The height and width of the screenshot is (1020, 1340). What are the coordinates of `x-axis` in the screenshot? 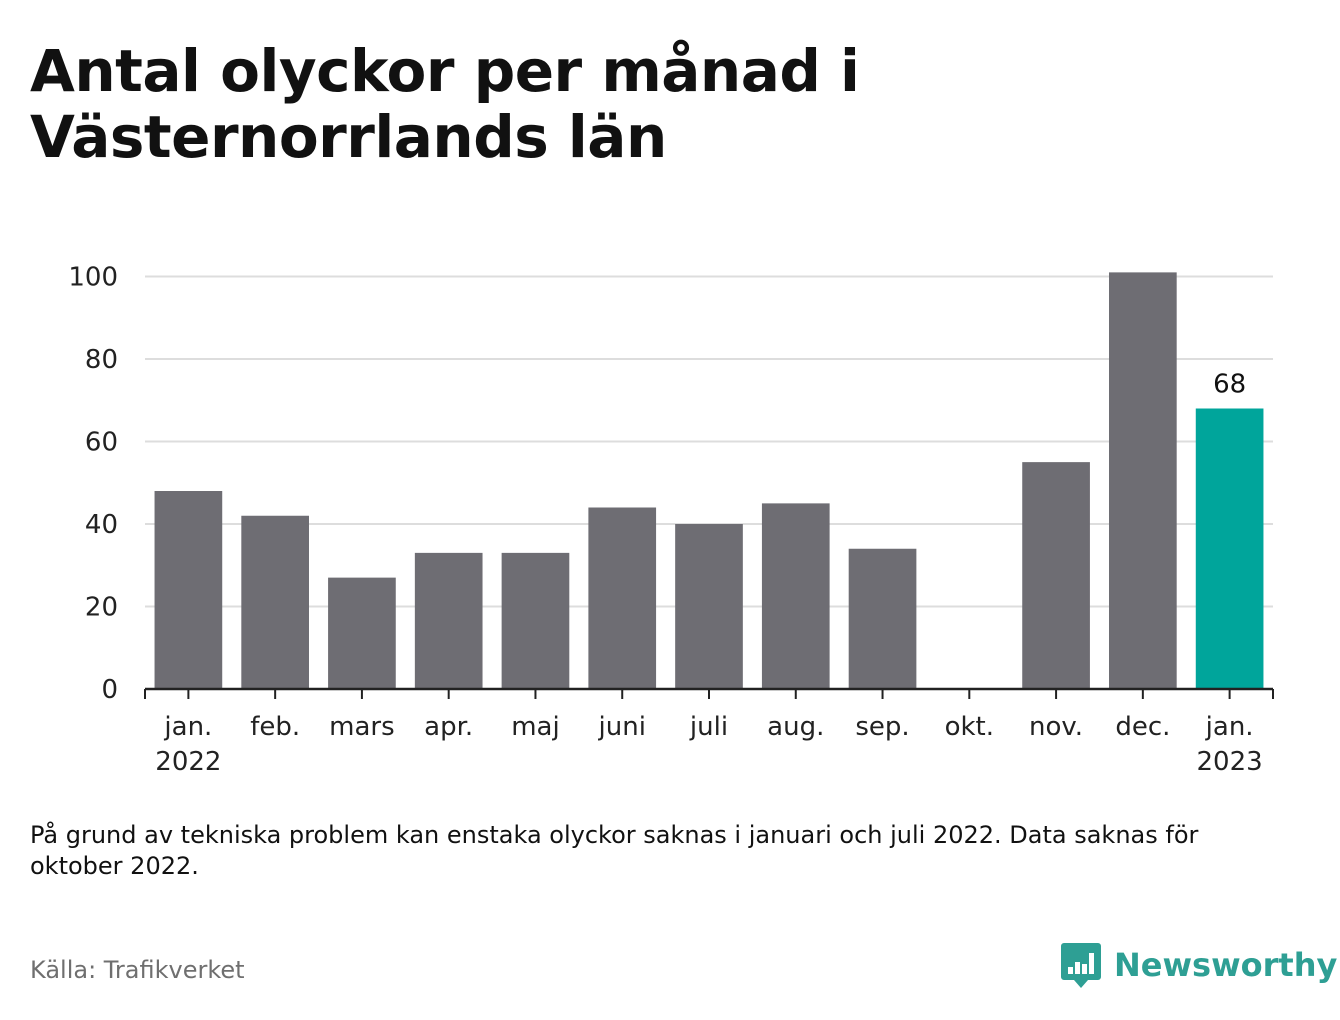 It's located at (709, 693).